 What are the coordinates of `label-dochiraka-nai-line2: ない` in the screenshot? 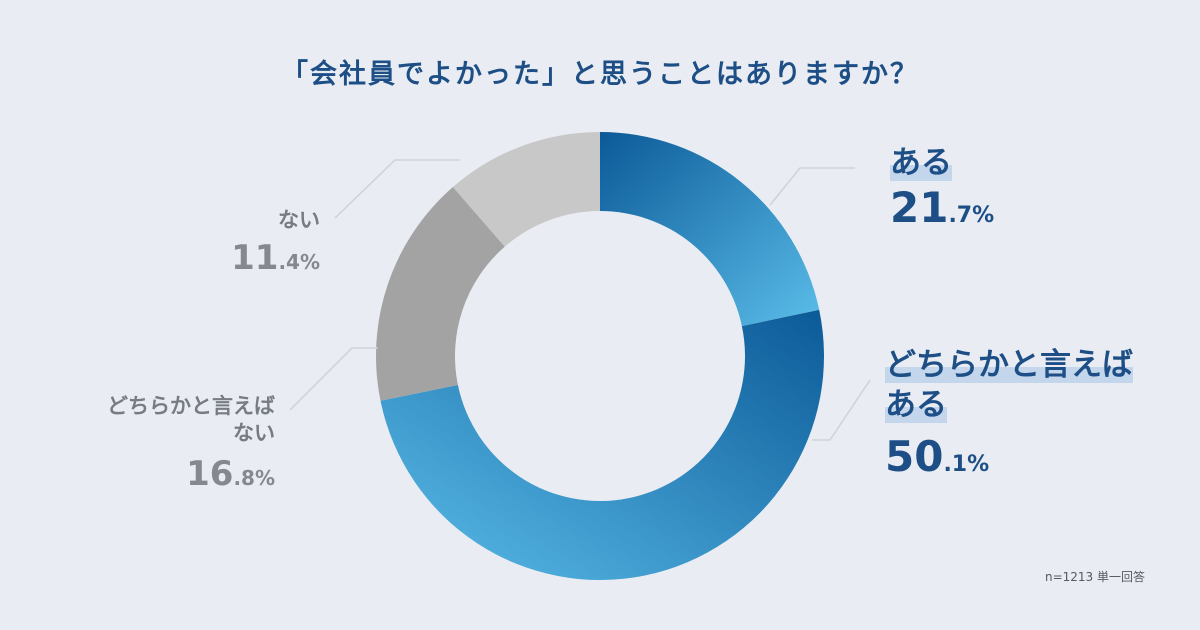 It's located at (254, 433).